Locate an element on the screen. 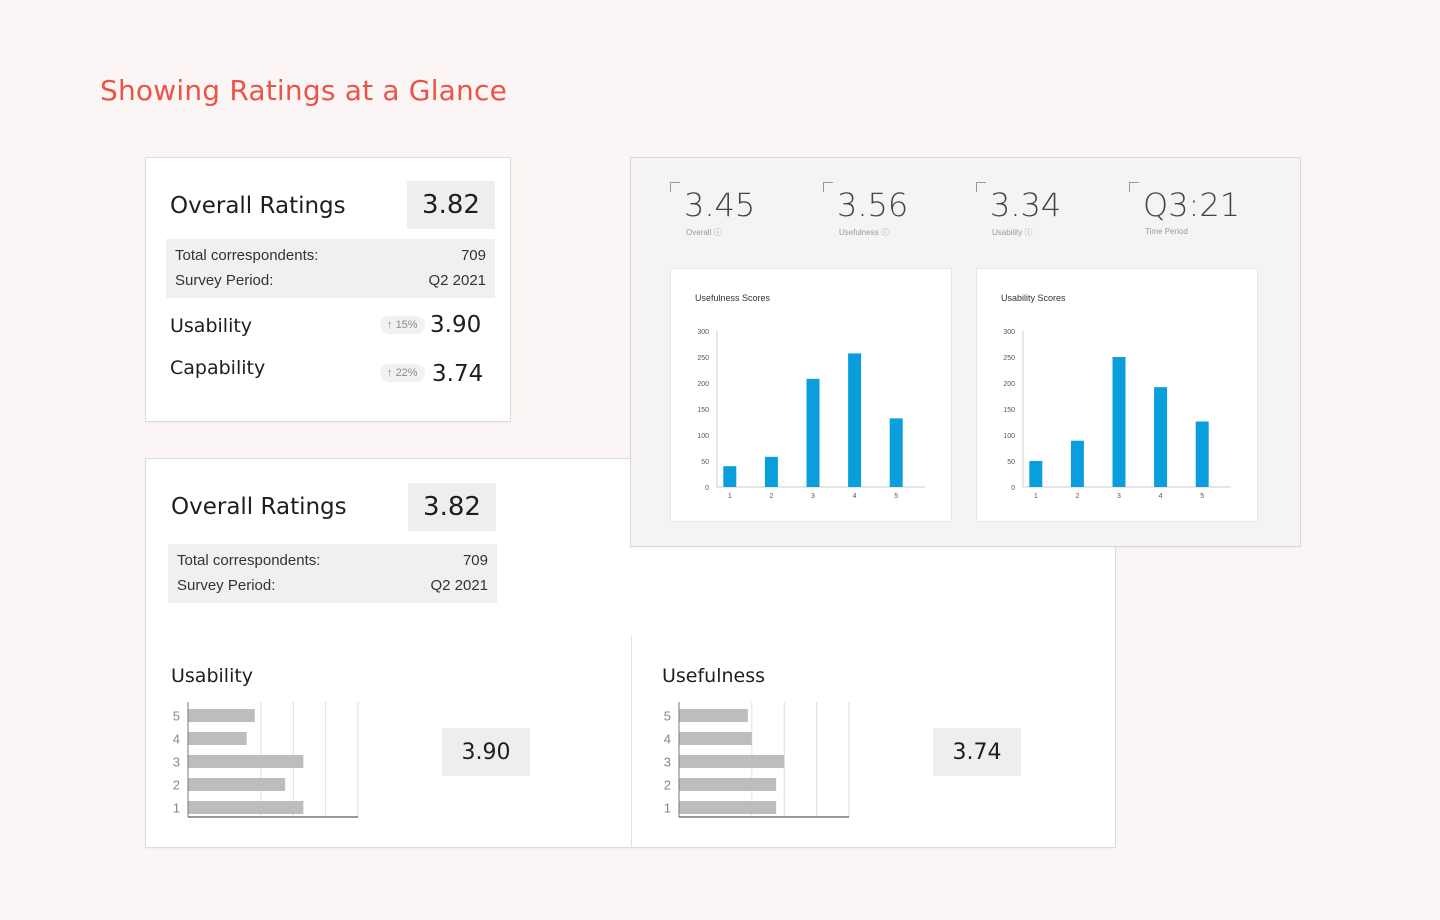 The height and width of the screenshot is (920, 1440). y-tick-label: 4 is located at coordinates (176, 739).